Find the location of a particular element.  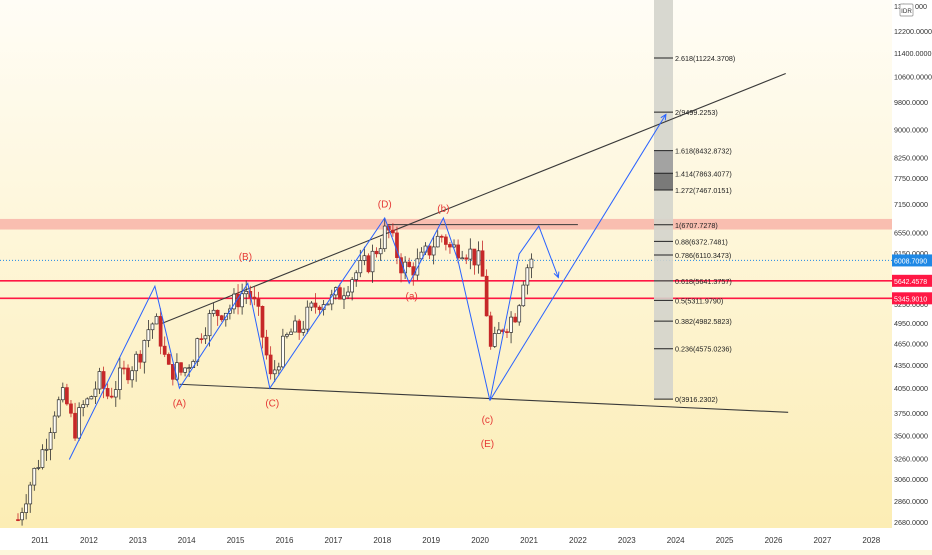

time-tick-label: 2027 is located at coordinates (823, 540).